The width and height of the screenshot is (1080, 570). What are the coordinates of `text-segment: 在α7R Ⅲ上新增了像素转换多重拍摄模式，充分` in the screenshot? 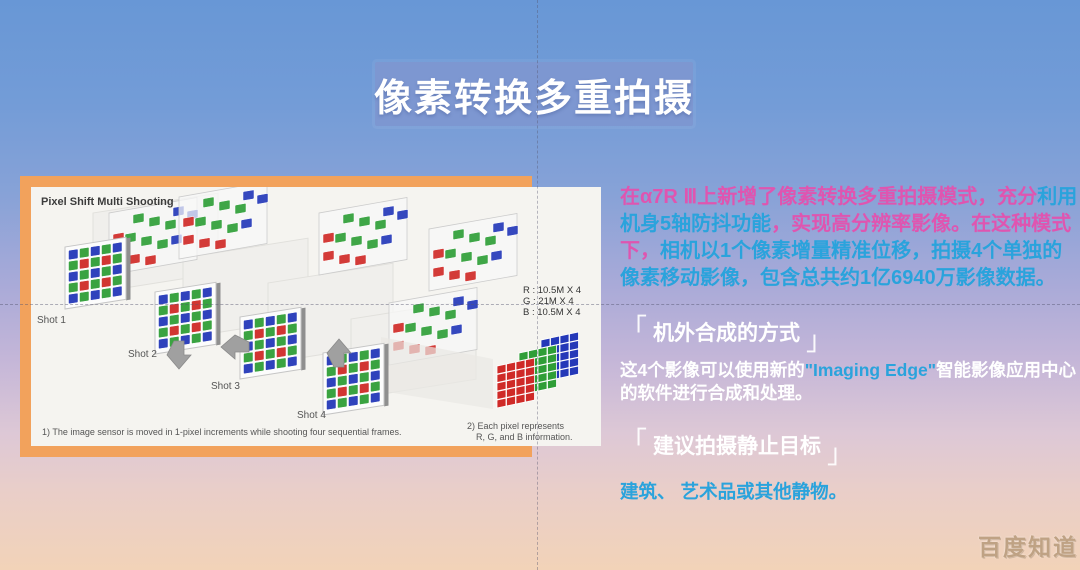 It's located at (829, 197).